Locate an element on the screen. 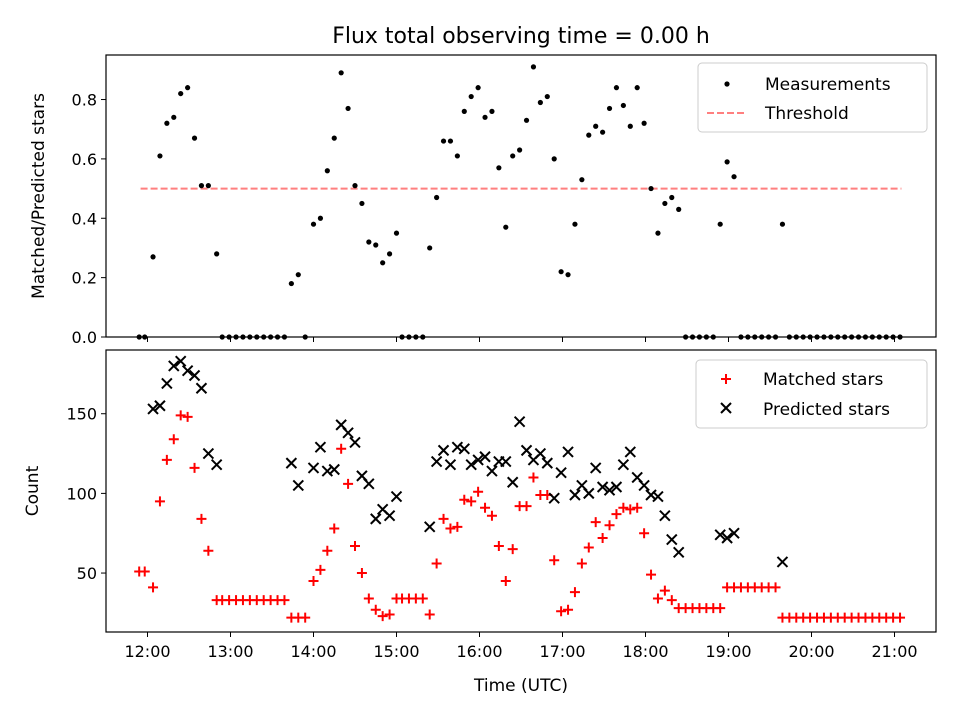 The image size is (960, 720). x-tick-label: 16:00 is located at coordinates (479, 651).